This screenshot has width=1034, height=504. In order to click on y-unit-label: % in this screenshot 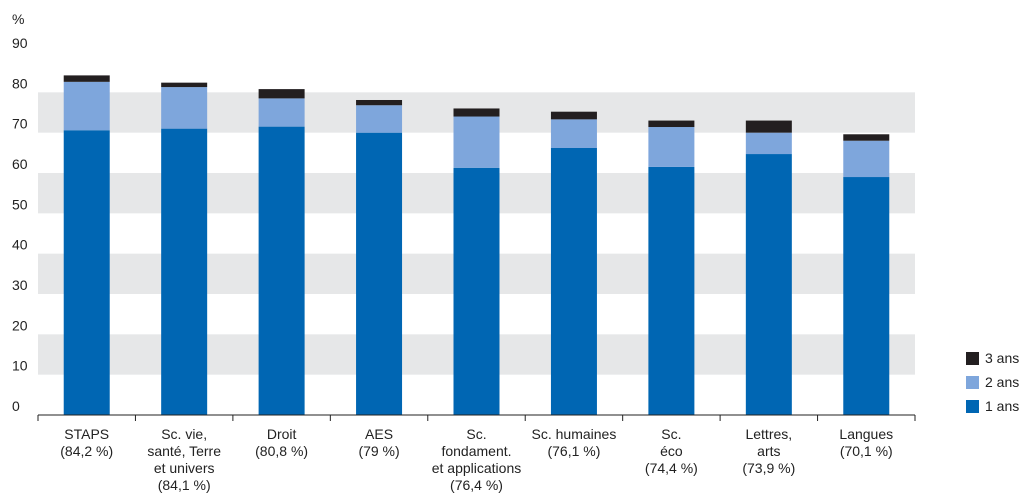, I will do `click(18, 19)`.